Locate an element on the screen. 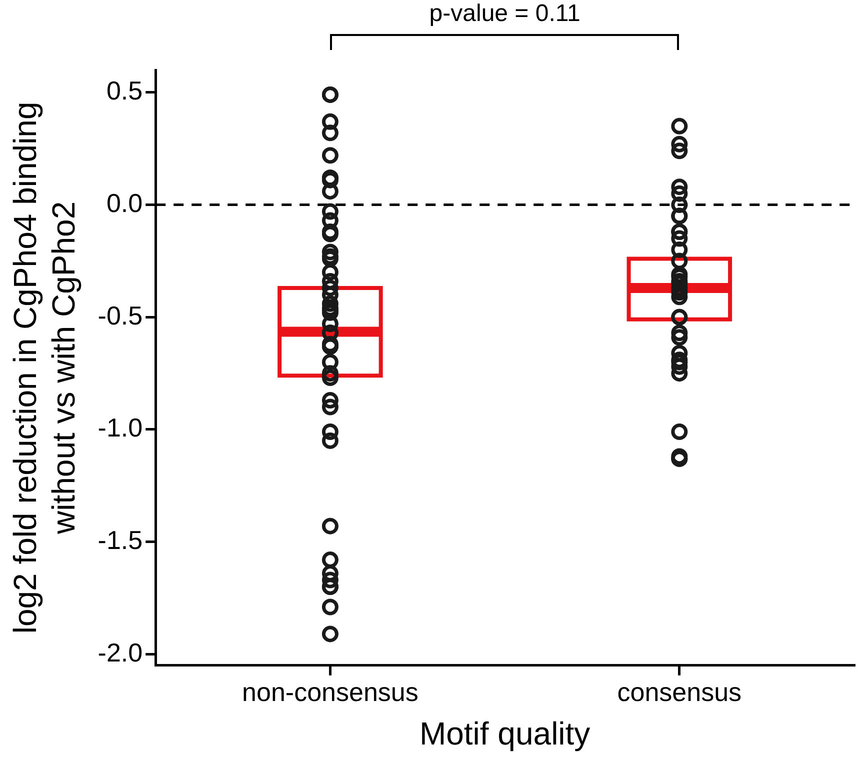  x-axis-title: Motif quality is located at coordinates (504, 734).